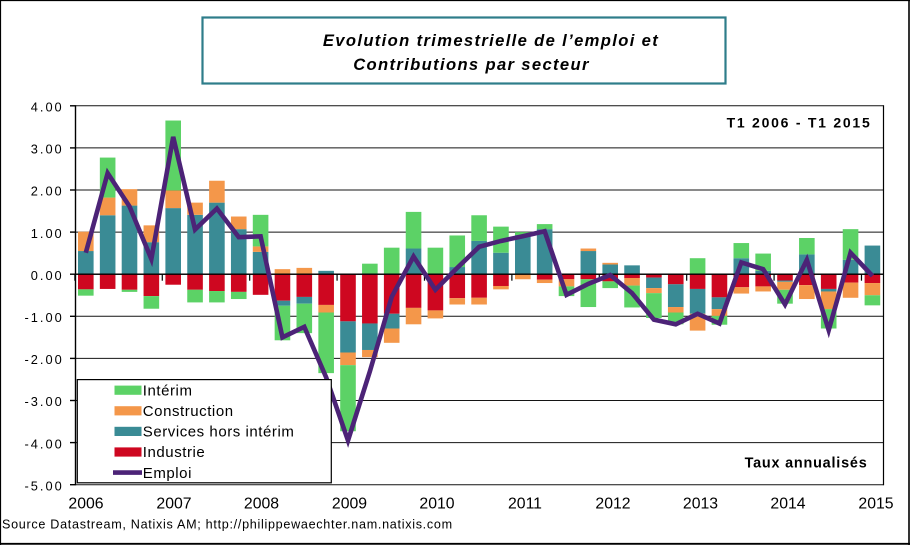  Describe the element at coordinates (525, 504) in the screenshot. I see `svg-text: 2011` at that location.